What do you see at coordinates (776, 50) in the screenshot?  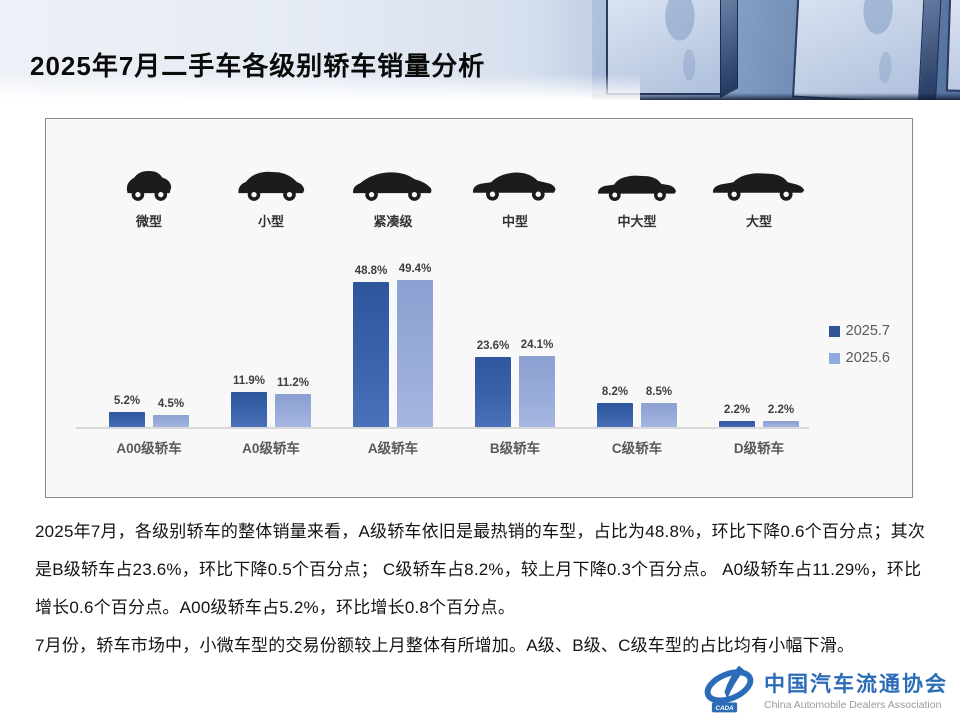 I see `header-decoration` at bounding box center [776, 50].